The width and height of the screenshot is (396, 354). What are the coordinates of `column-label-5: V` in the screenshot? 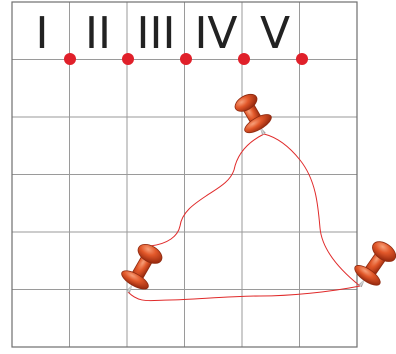 It's located at (275, 33).